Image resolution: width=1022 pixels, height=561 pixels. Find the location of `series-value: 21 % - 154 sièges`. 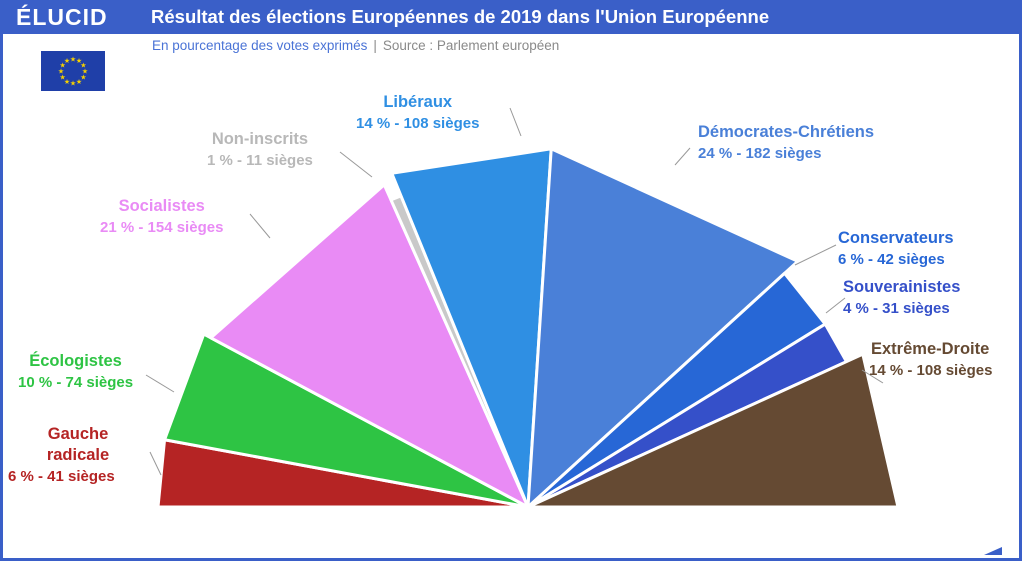

series-value: 21 % - 154 sièges is located at coordinates (162, 227).